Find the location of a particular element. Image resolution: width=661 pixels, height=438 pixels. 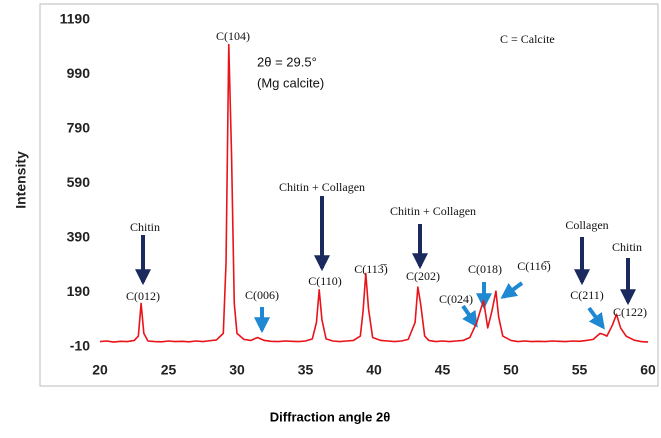

annotation: C(122) is located at coordinates (630, 312).